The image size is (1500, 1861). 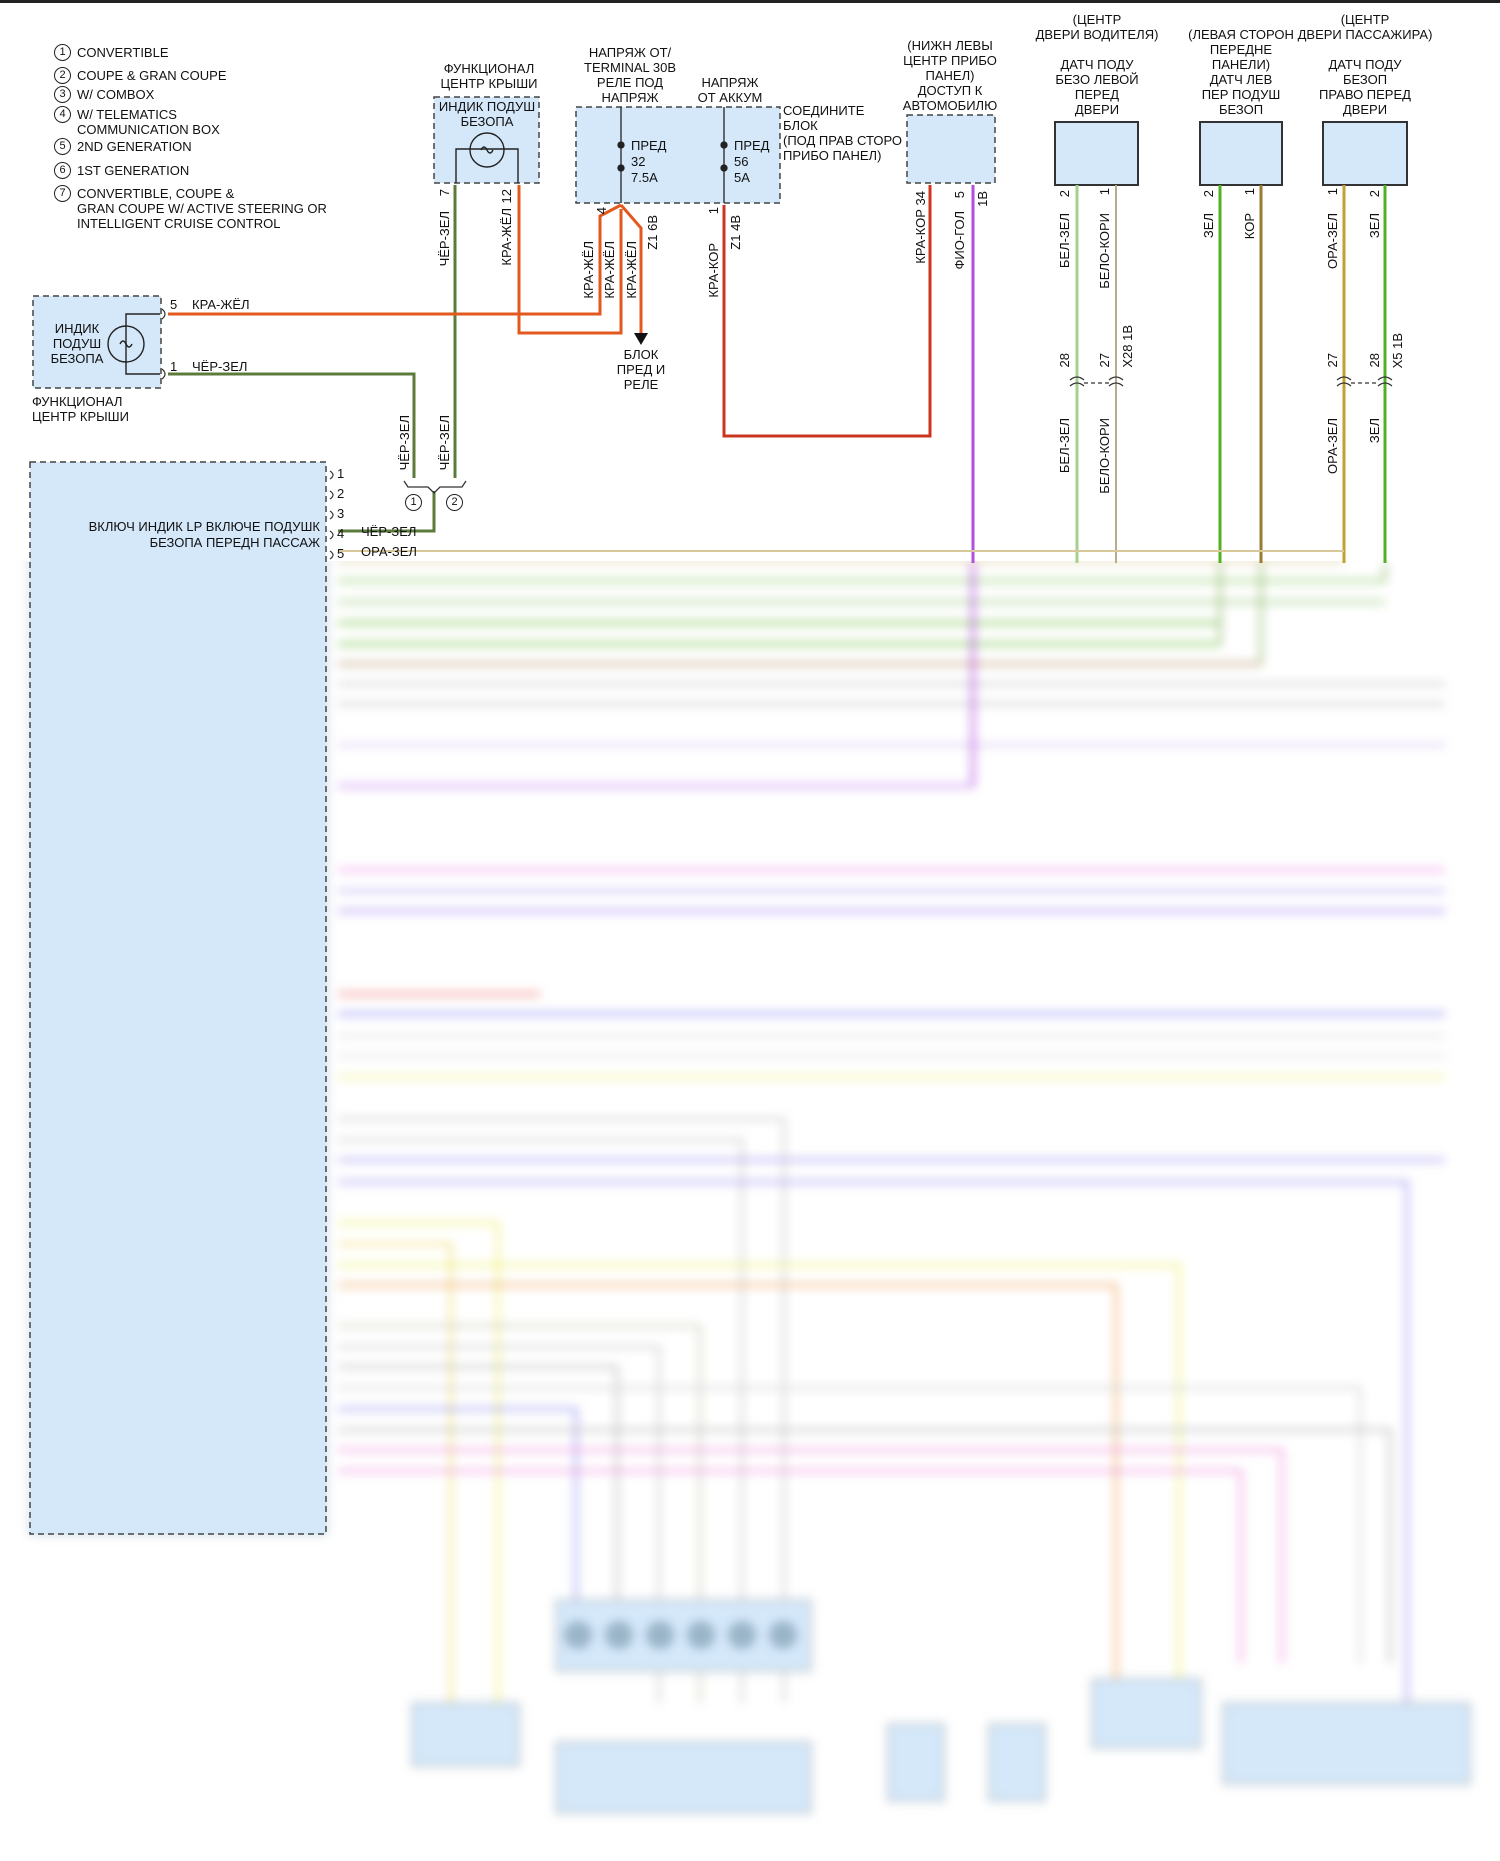 What do you see at coordinates (601, 211) in the screenshot?
I see `pin-label: 4` at bounding box center [601, 211].